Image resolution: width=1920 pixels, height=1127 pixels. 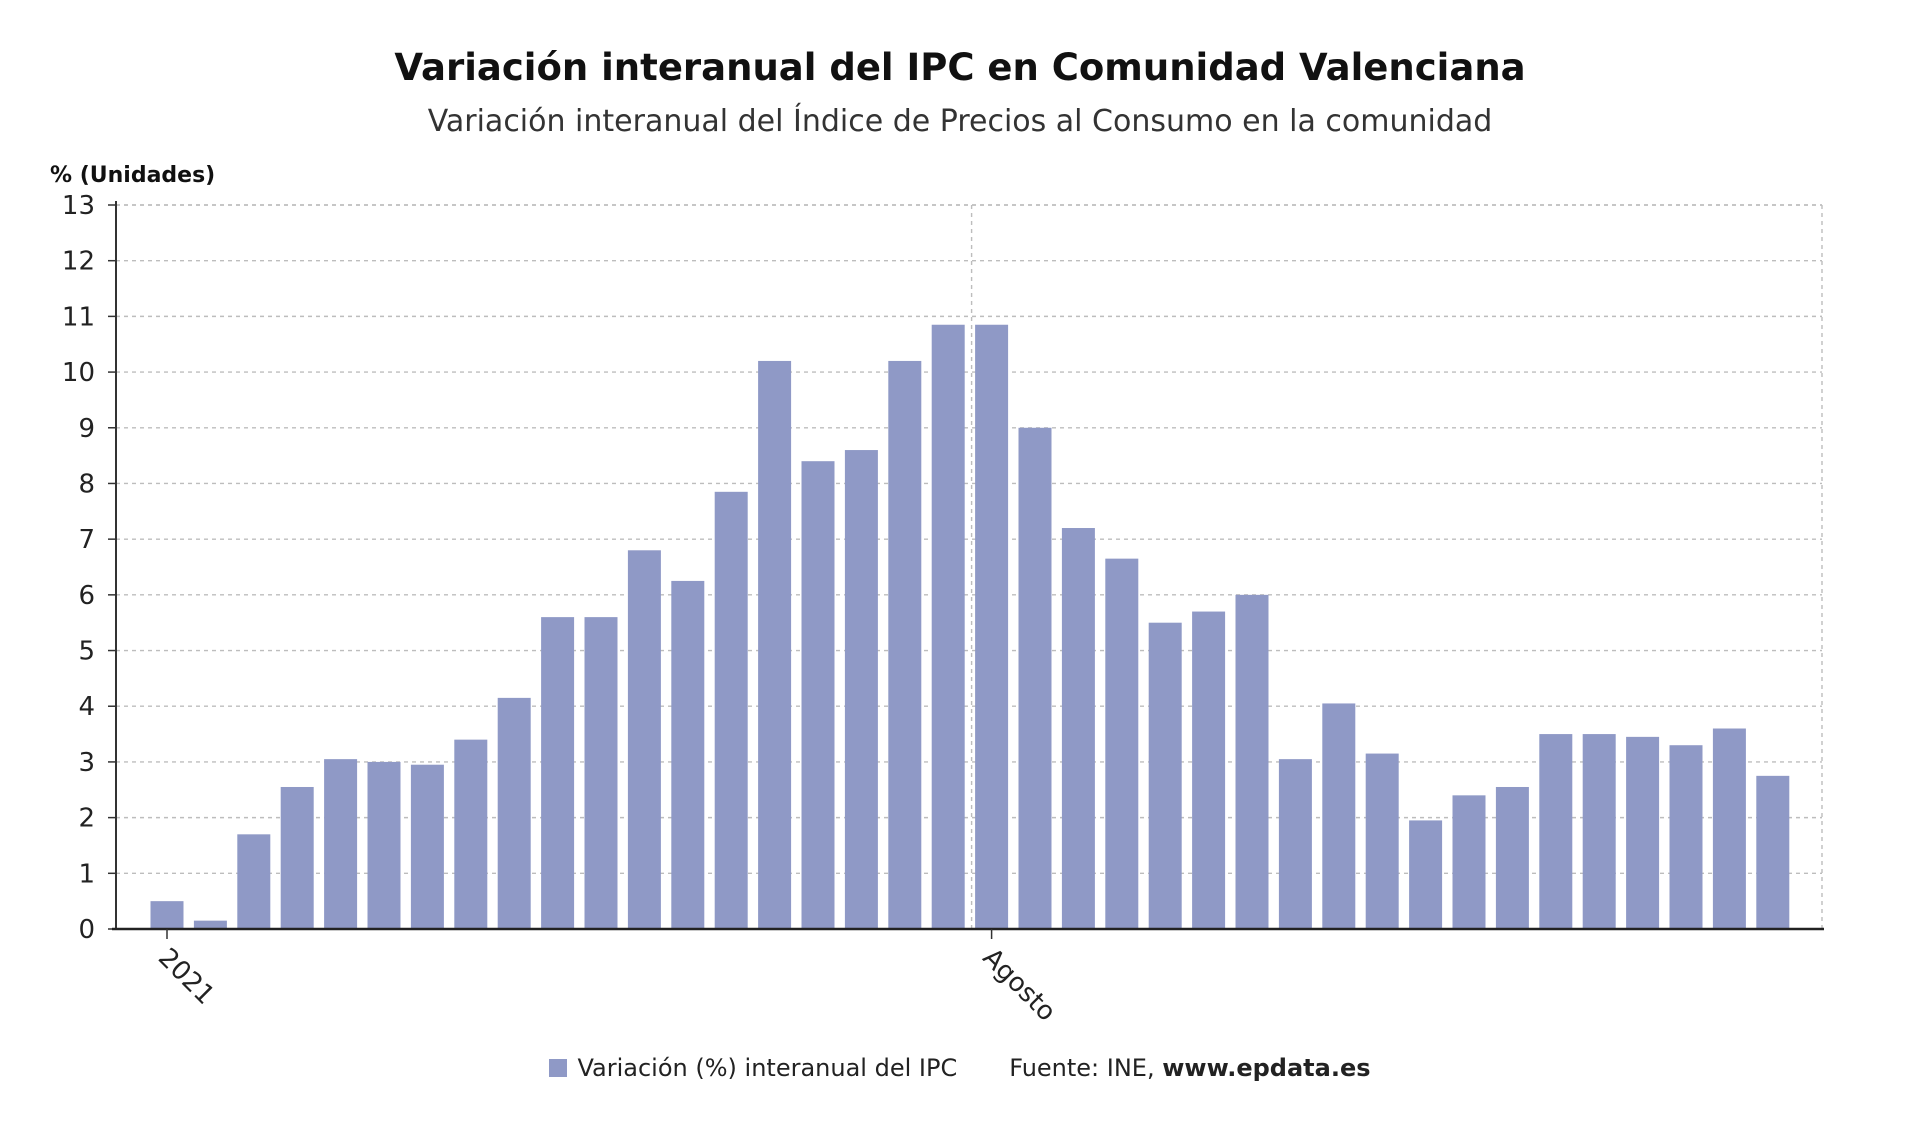 What do you see at coordinates (86, 763) in the screenshot?
I see `y-tick-label: 3` at bounding box center [86, 763].